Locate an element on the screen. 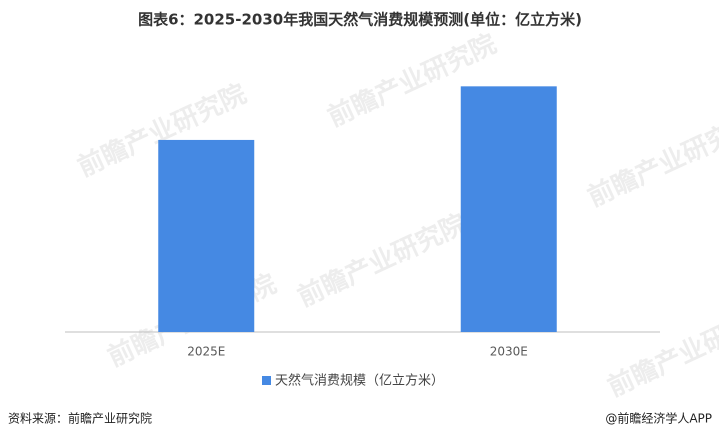  legend-label: 天然气消费规模（亿立方米） is located at coordinates (359, 381).